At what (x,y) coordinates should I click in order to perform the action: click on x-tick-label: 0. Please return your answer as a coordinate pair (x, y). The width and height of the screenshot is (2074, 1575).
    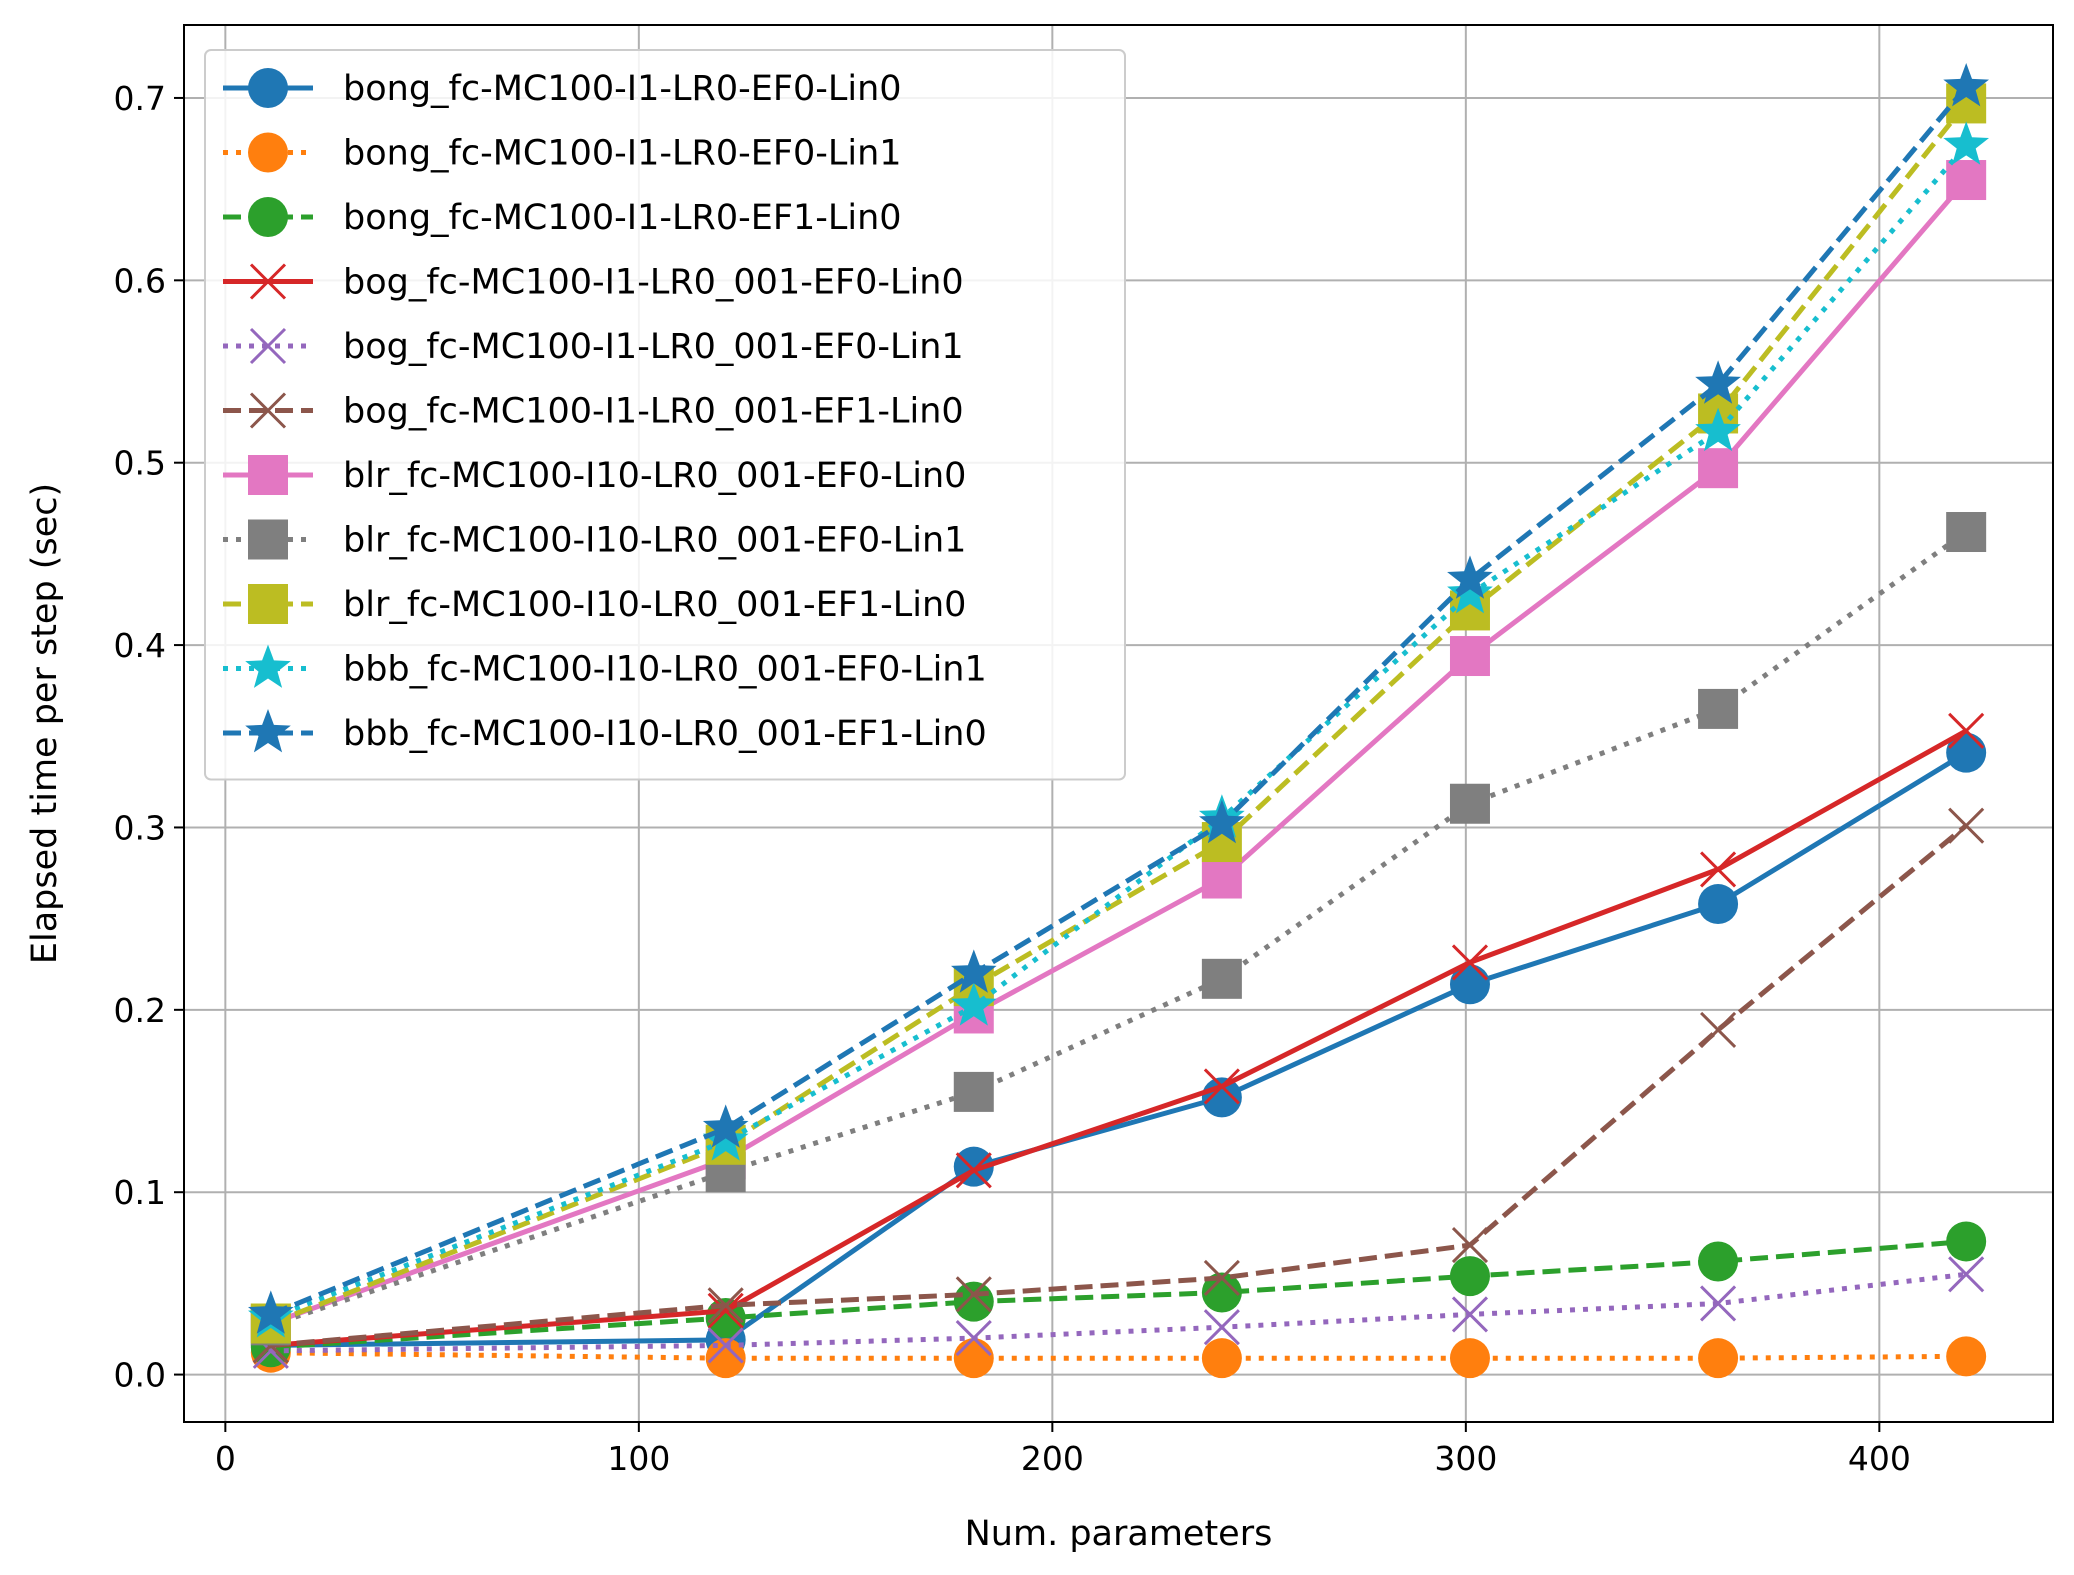
    Looking at the image, I should click on (225, 1458).